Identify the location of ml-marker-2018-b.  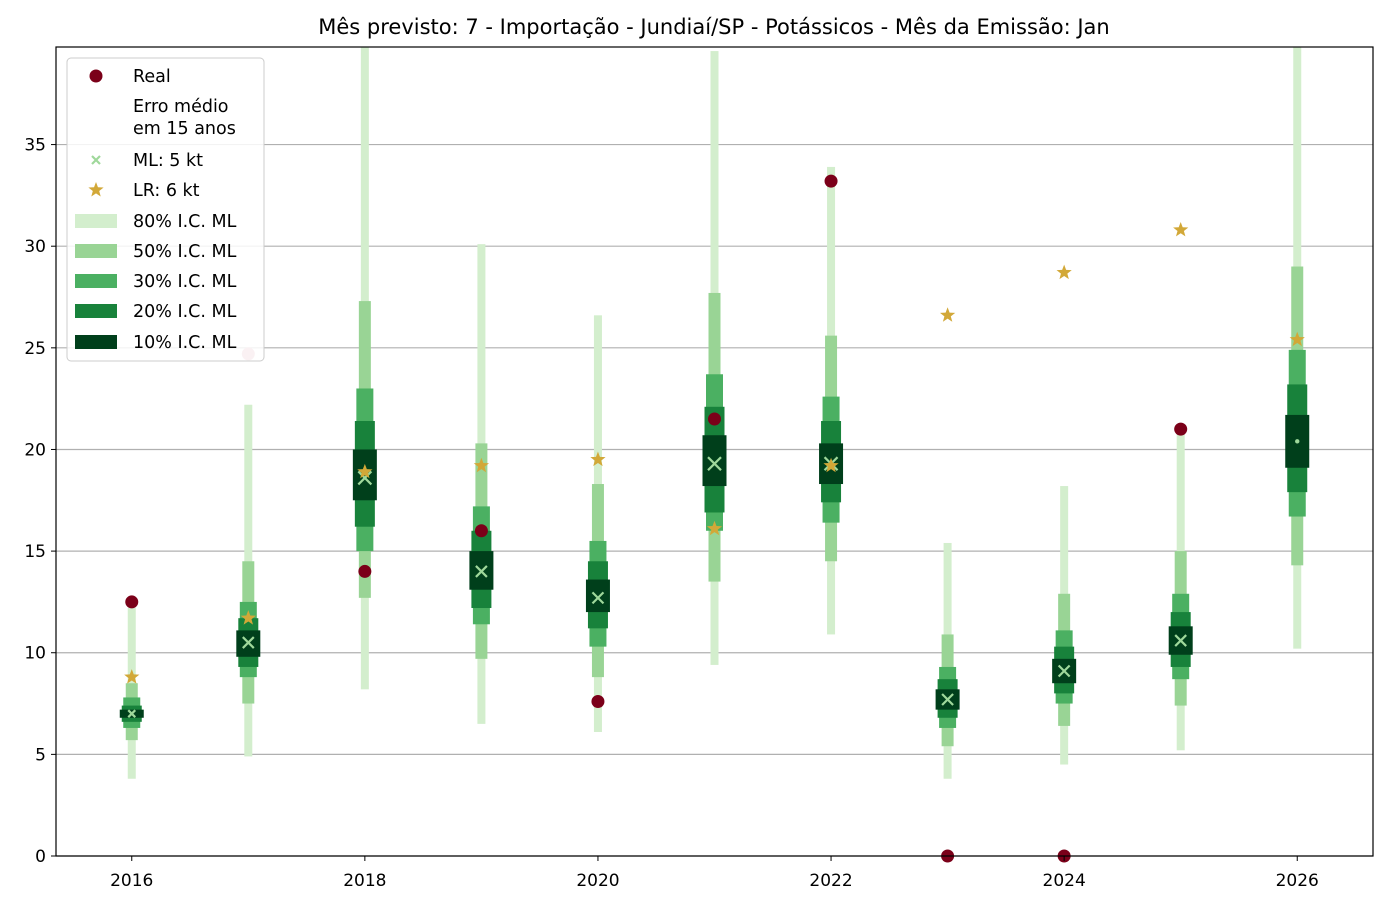
(365, 478).